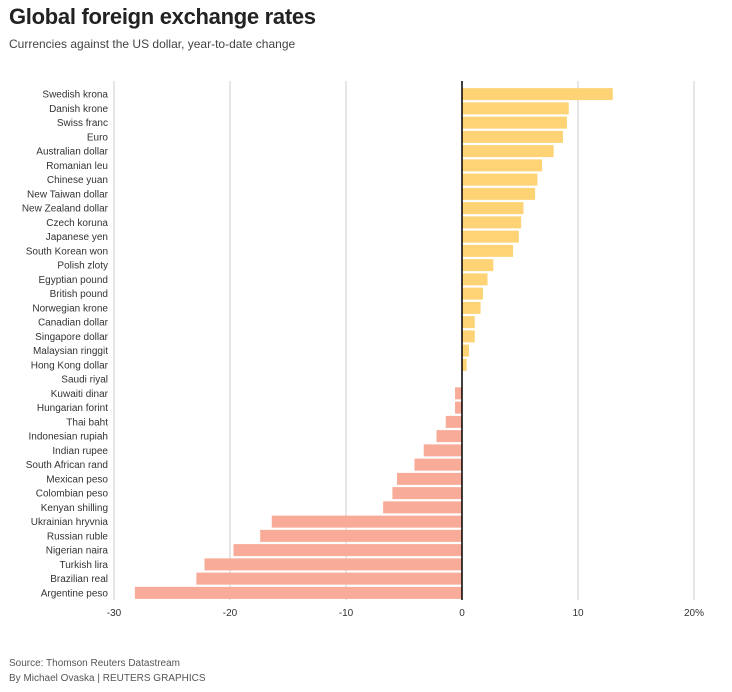 The image size is (732, 692). Describe the element at coordinates (82, 123) in the screenshot. I see `category-label: Swiss franc` at that location.